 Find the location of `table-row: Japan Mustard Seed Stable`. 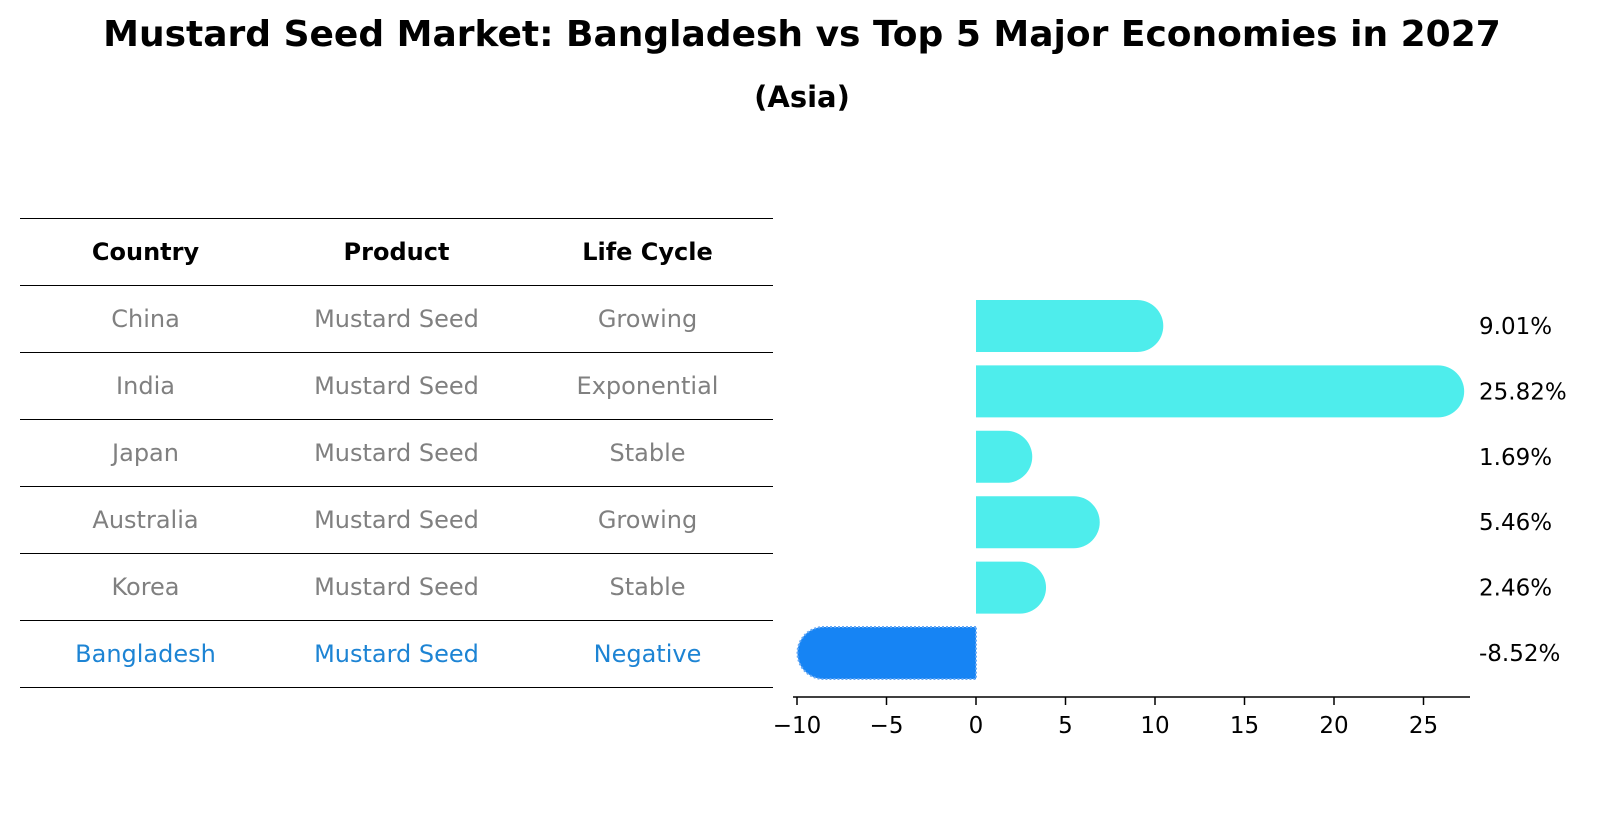

table-row: Japan Mustard Seed Stable is located at coordinates (396, 452).